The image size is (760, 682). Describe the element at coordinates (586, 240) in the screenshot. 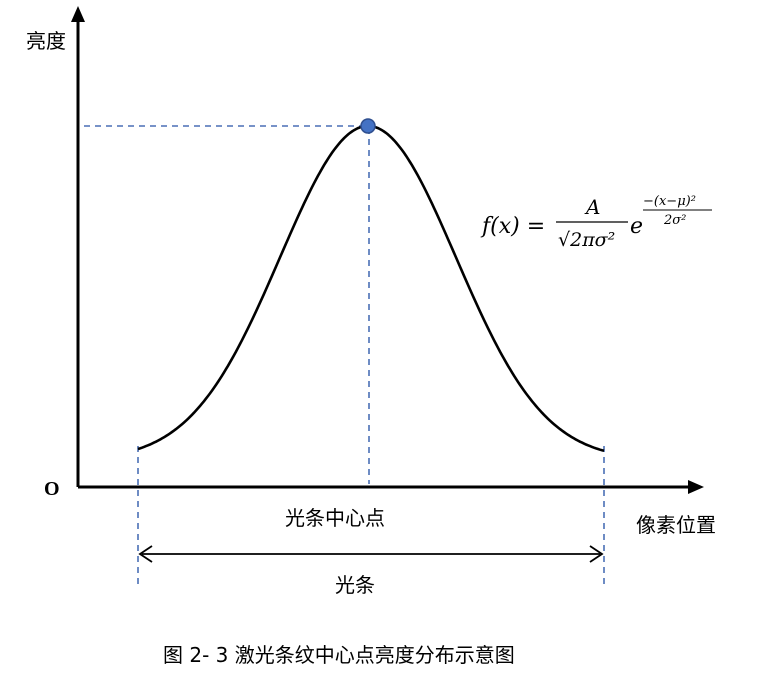

I see `formula-denominator: √2πσ²` at that location.